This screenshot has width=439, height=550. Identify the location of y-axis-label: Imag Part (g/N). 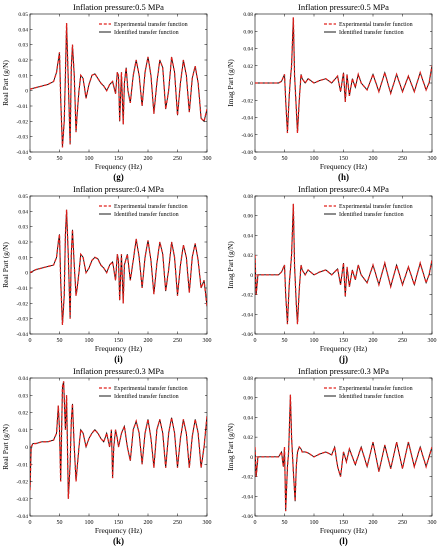
(230, 447).